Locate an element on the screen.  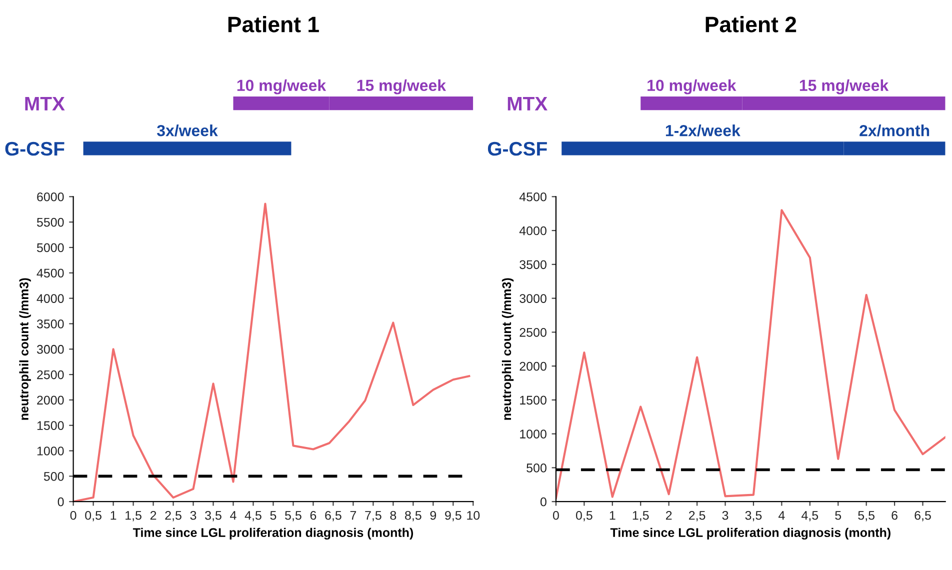
x-tick-label: 8,5 is located at coordinates (413, 516).